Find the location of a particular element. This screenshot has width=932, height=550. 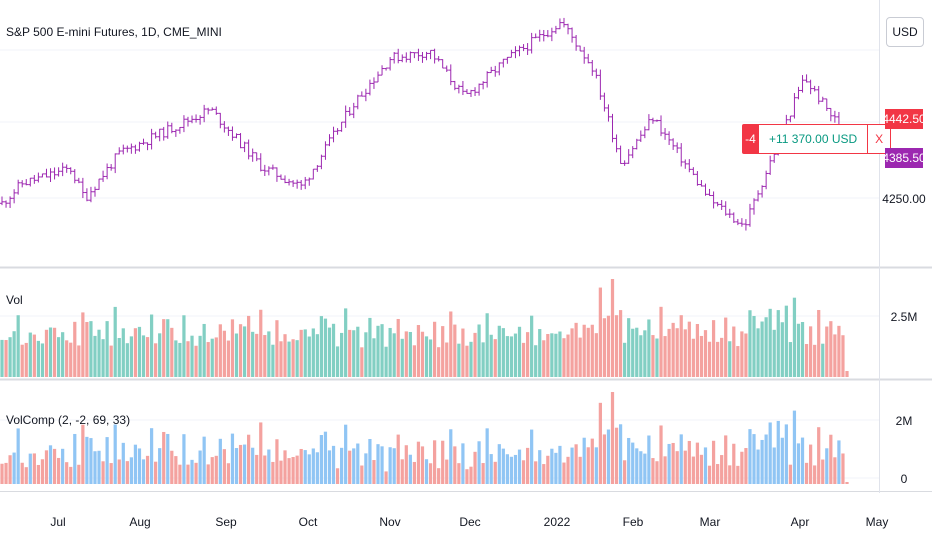

position-profit-loss: +11 370.00 USD is located at coordinates (814, 139).